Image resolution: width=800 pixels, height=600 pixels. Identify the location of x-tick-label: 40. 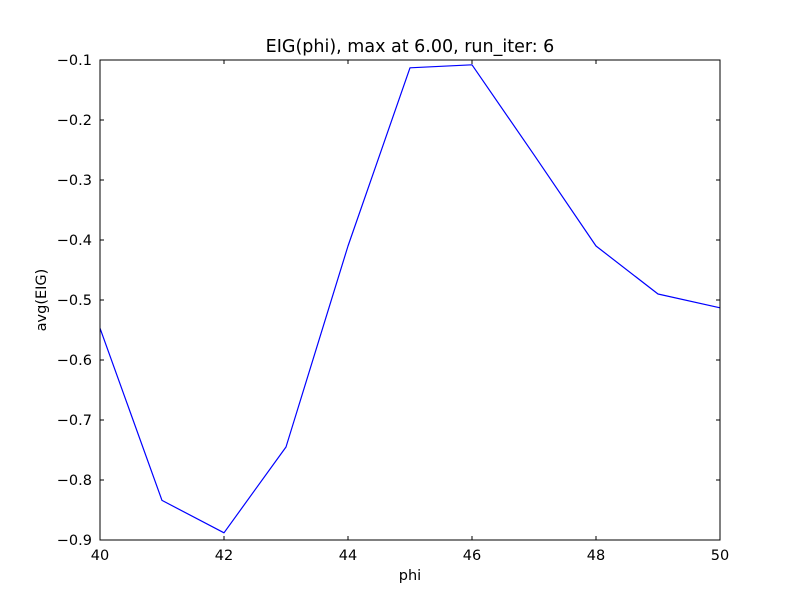
(100, 556).